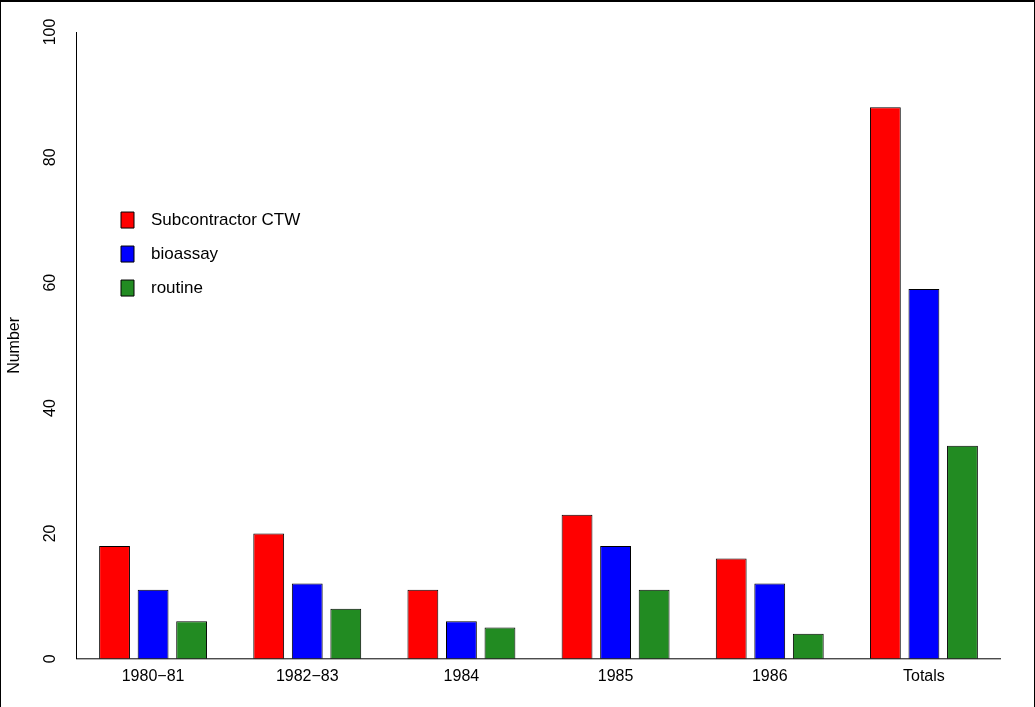  What do you see at coordinates (185, 253) in the screenshot?
I see `legend-label: bioassay` at bounding box center [185, 253].